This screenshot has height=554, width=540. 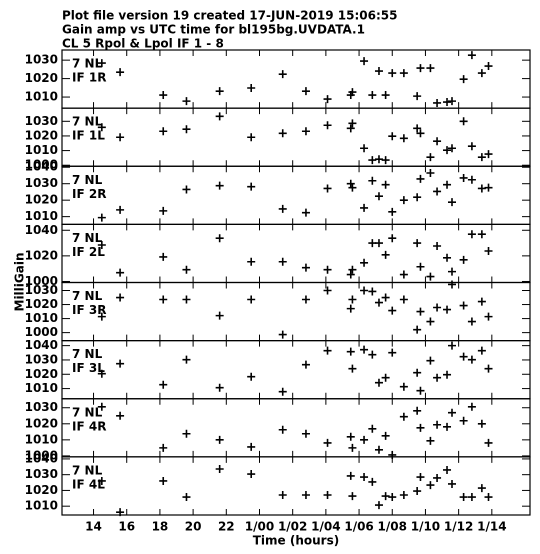 I want to click on y-tick-label: 1000, so click(x=41, y=165).